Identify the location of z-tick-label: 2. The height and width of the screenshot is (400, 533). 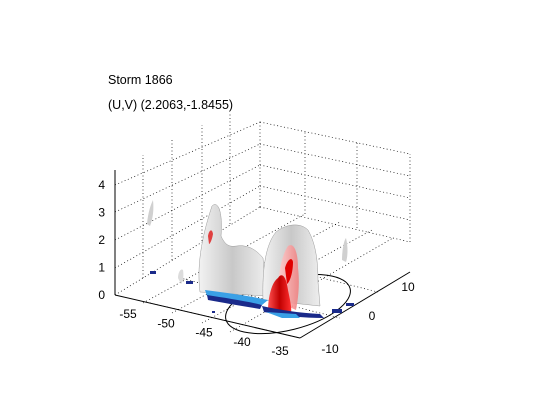
(101, 240).